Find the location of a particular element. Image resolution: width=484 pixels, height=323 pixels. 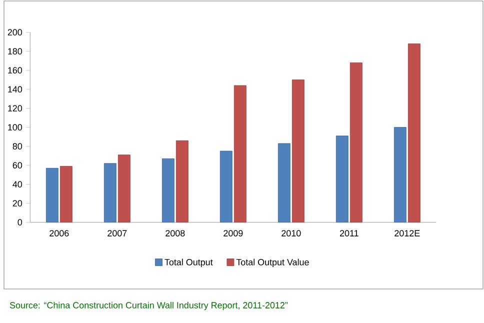

y-tick-label: 40 is located at coordinates (17, 184).